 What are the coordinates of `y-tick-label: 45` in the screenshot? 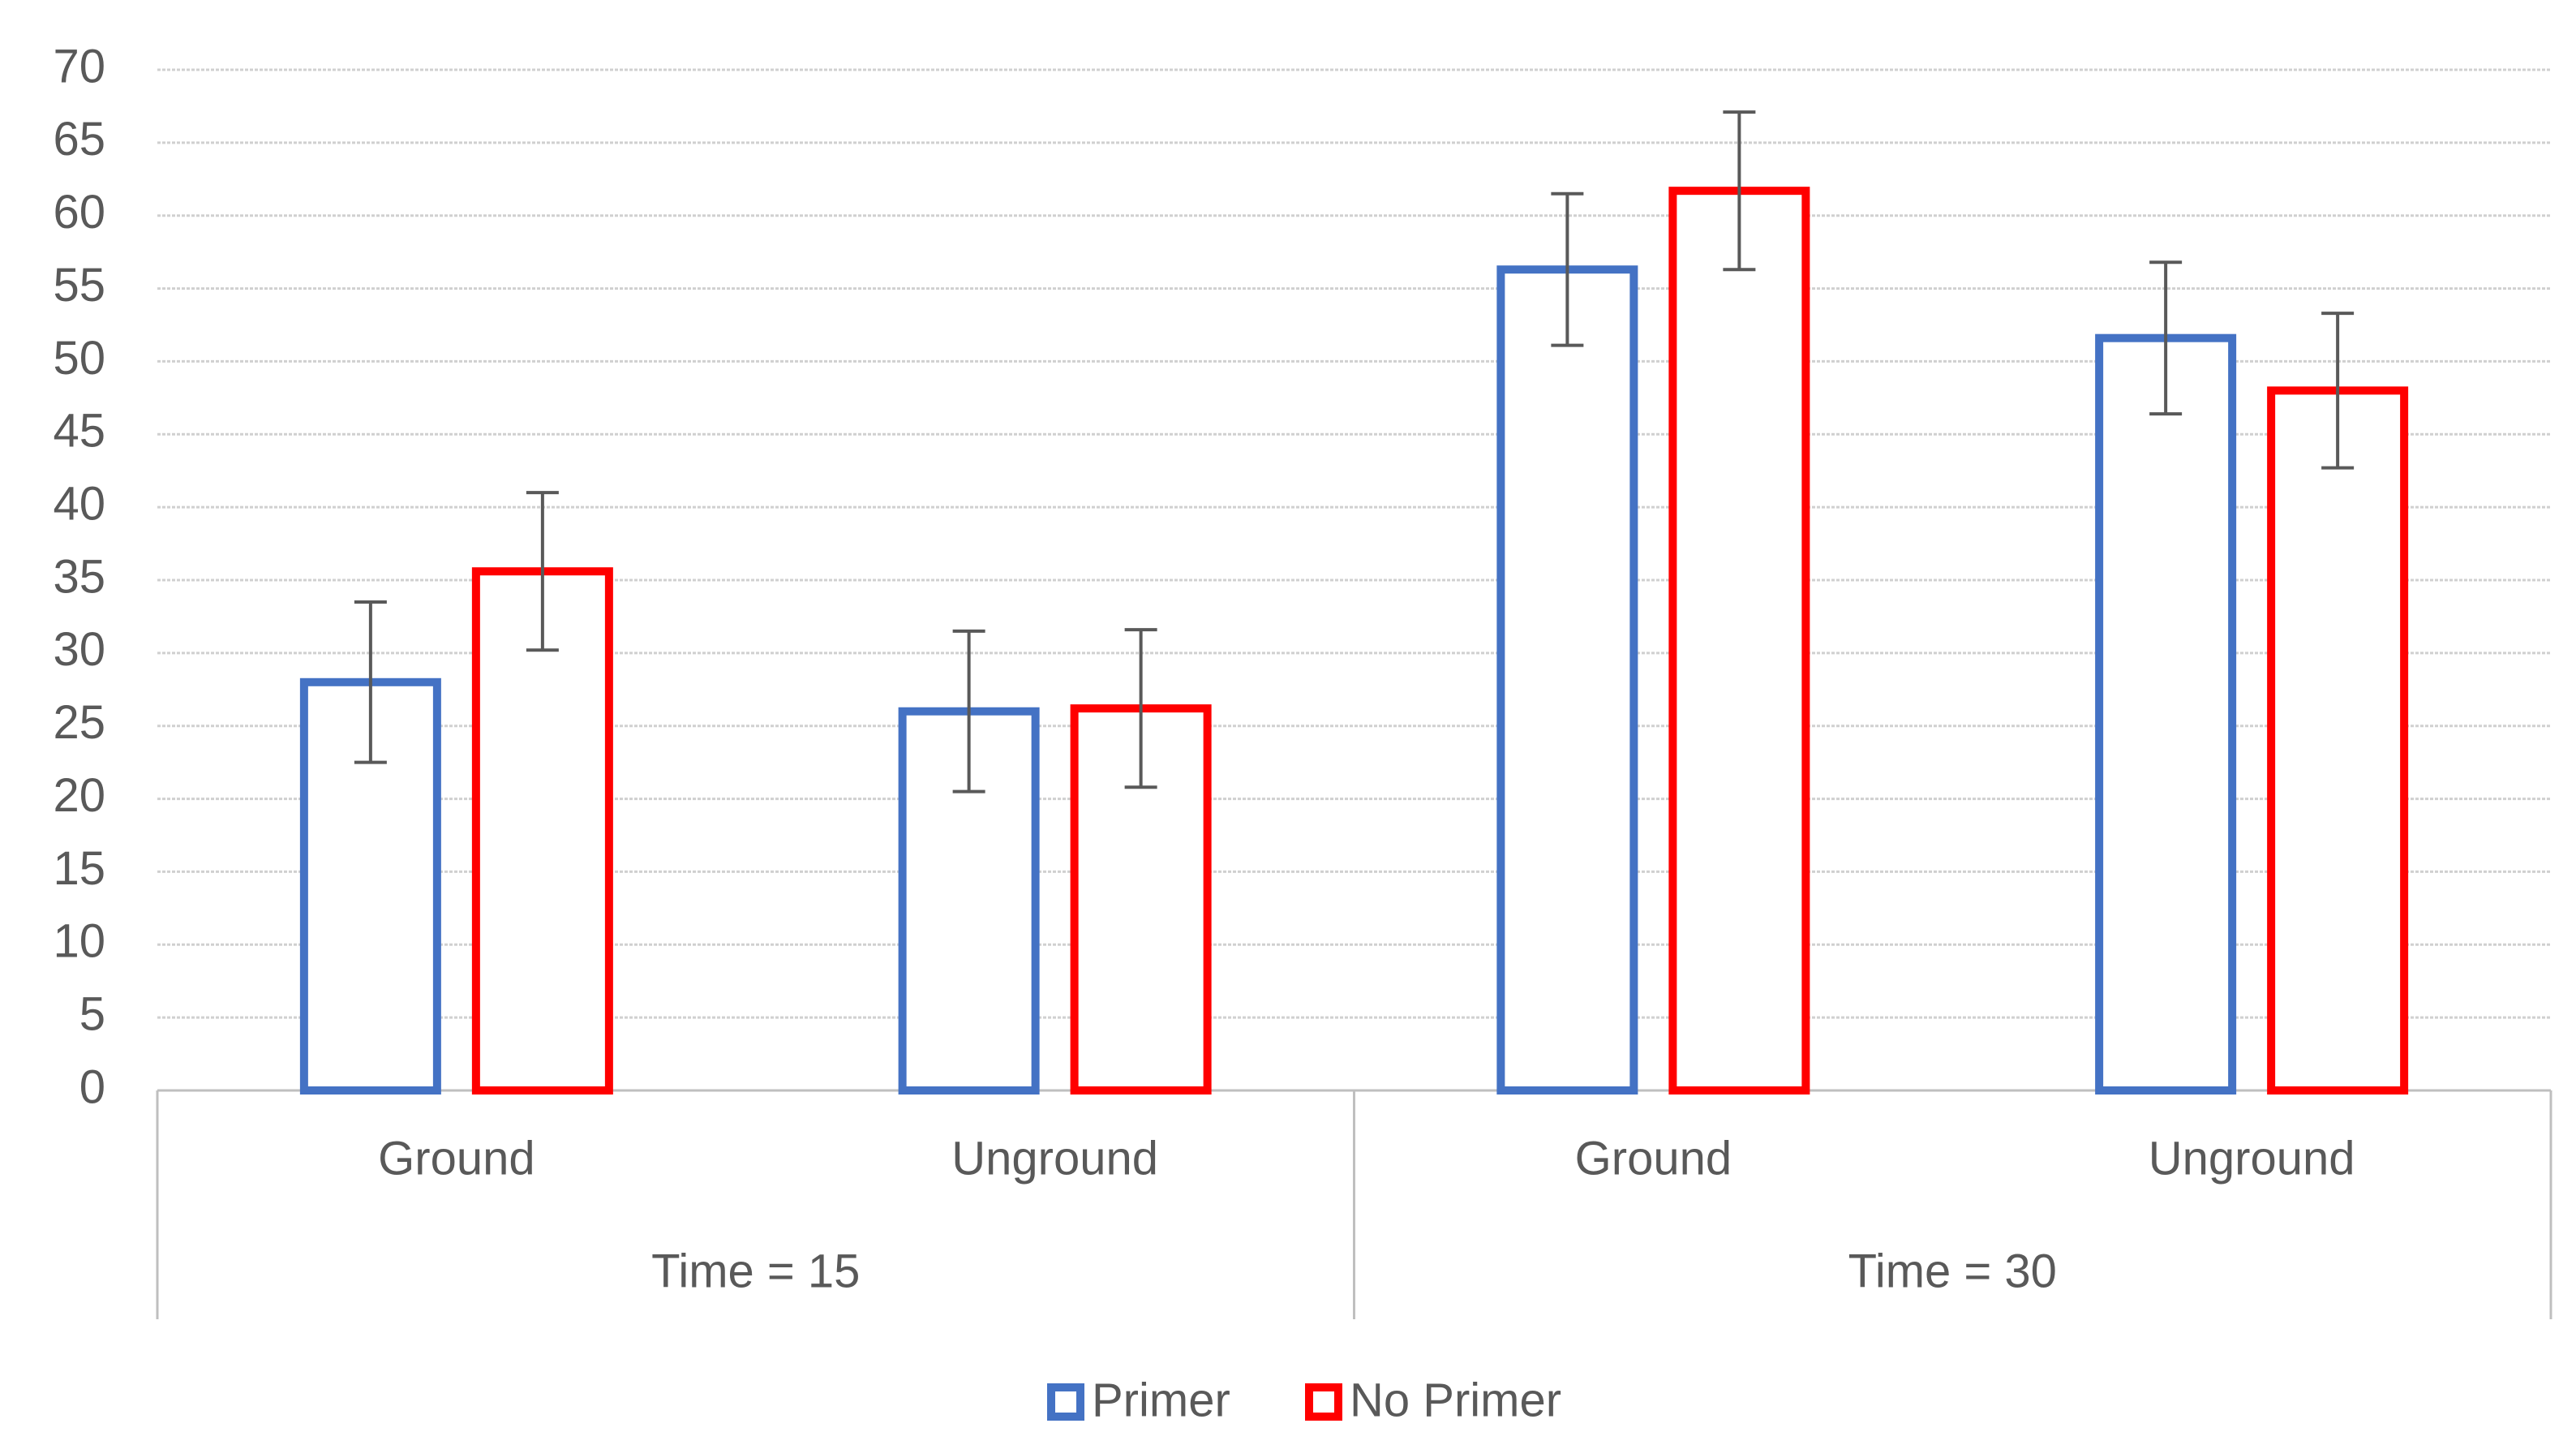 It's located at (79, 431).